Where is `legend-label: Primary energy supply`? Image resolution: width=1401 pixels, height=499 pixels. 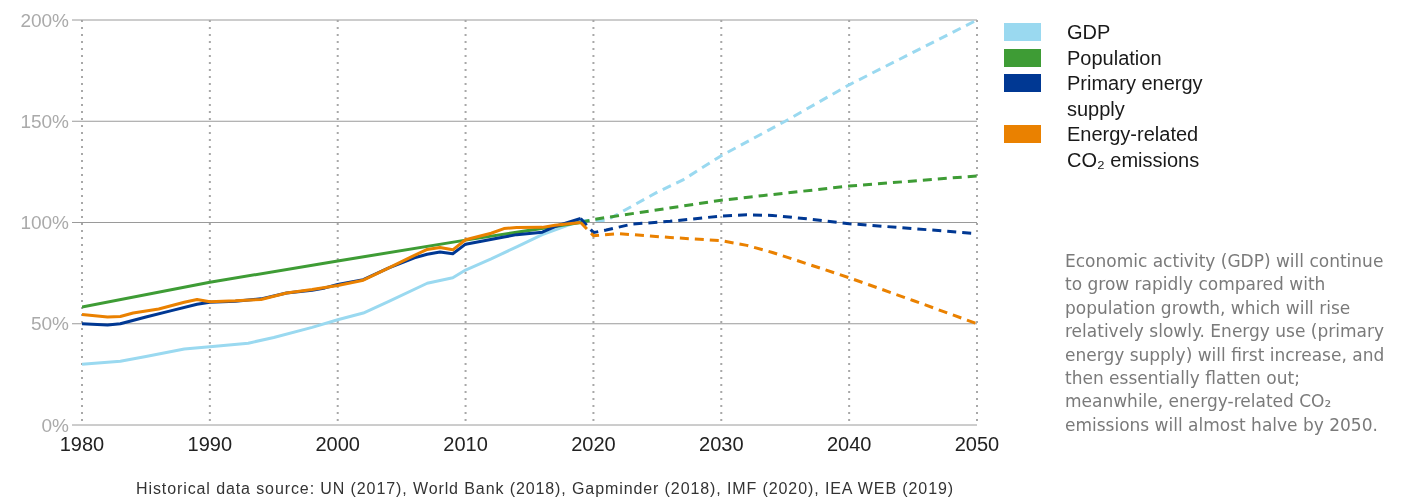
legend-label: Primary energy supply is located at coordinates (1135, 96).